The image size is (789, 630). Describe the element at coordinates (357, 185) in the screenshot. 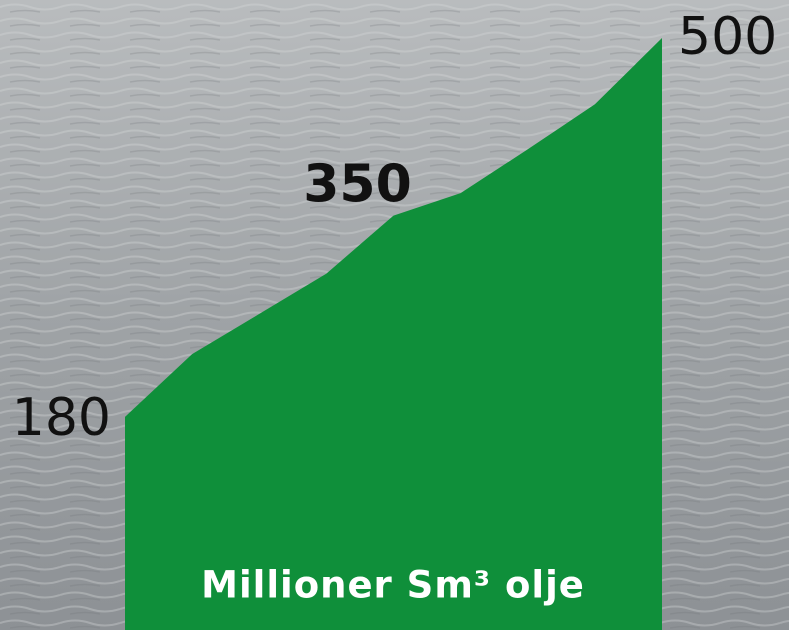

I see `value-label: 350` at that location.